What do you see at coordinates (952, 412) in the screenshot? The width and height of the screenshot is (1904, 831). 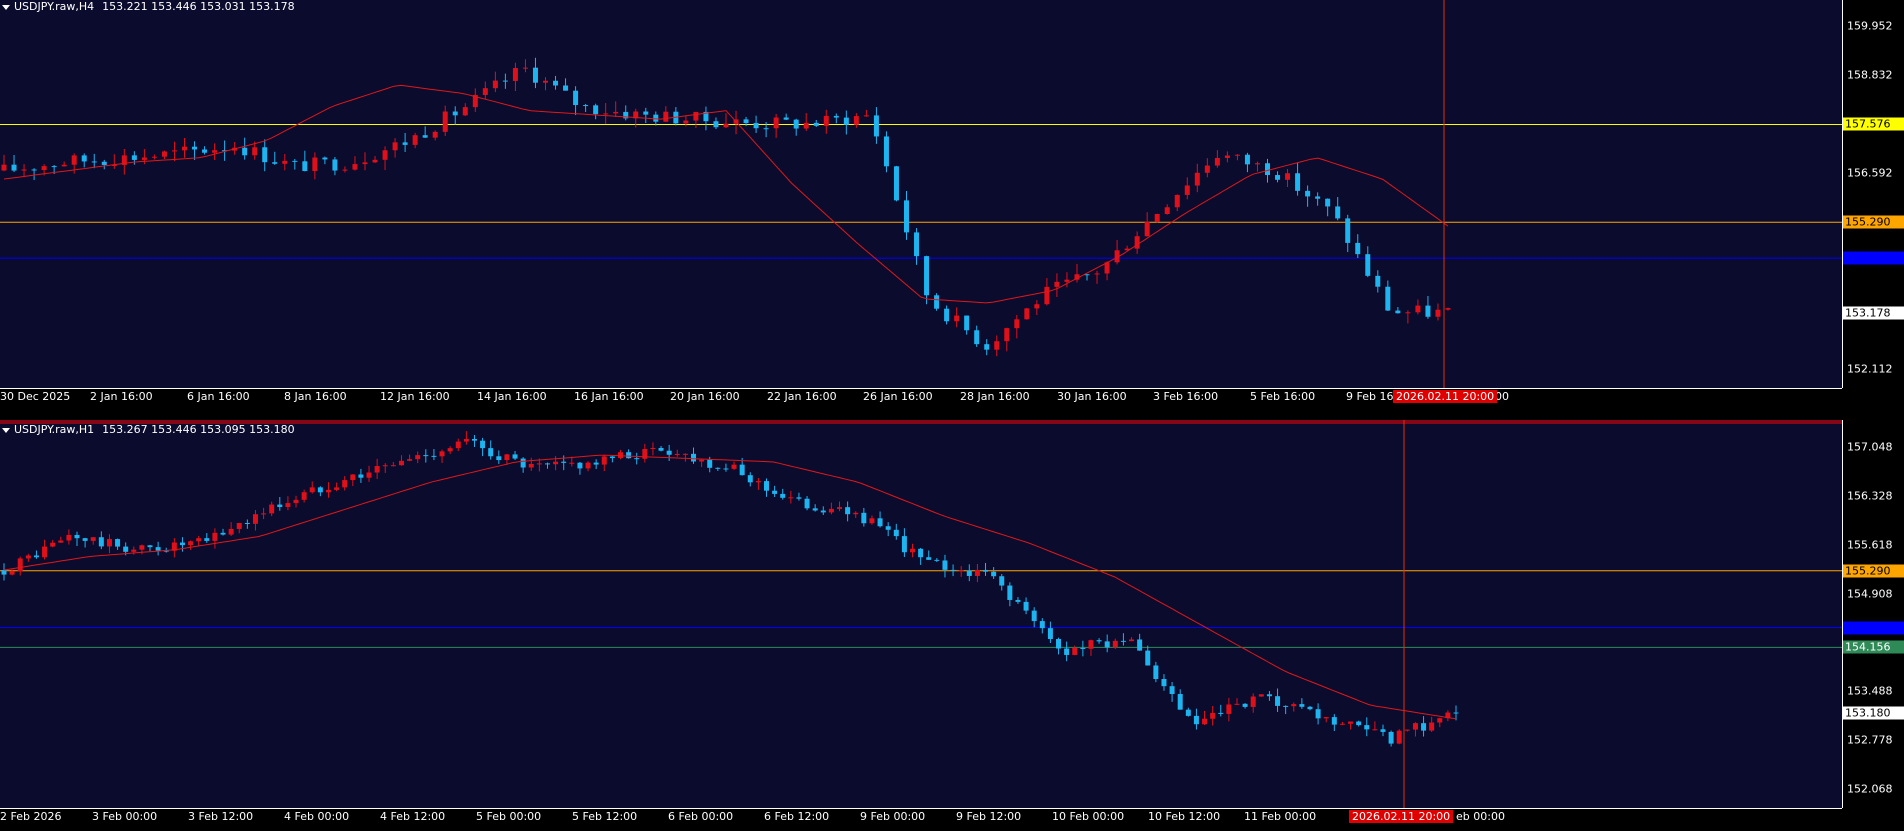 I see `pane-divider` at bounding box center [952, 412].